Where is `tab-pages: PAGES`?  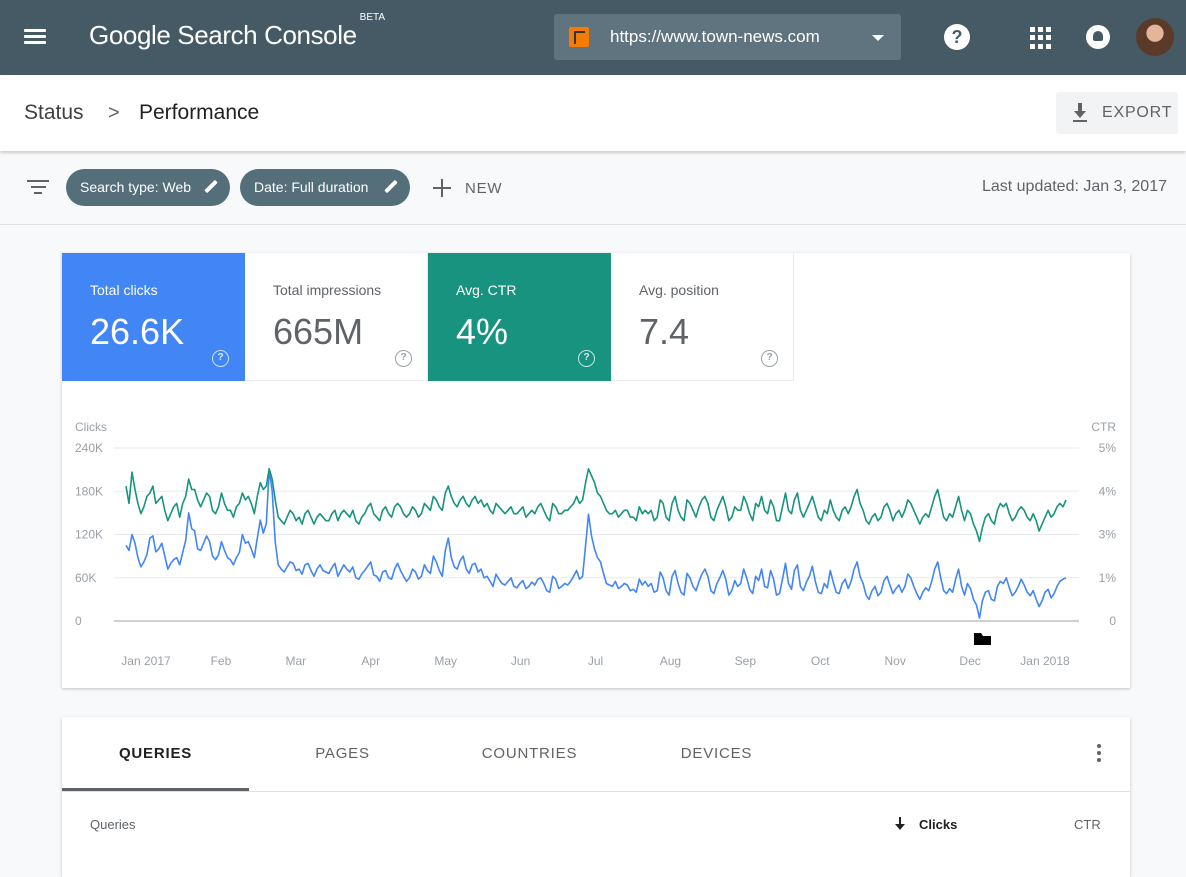
tab-pages: PAGES is located at coordinates (342, 753).